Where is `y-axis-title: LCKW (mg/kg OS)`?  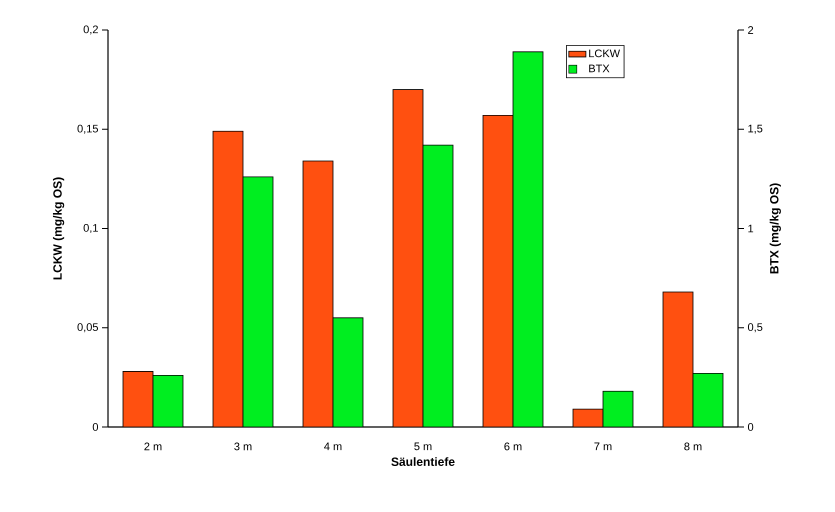 y-axis-title: LCKW (mg/kg OS) is located at coordinates (58, 228).